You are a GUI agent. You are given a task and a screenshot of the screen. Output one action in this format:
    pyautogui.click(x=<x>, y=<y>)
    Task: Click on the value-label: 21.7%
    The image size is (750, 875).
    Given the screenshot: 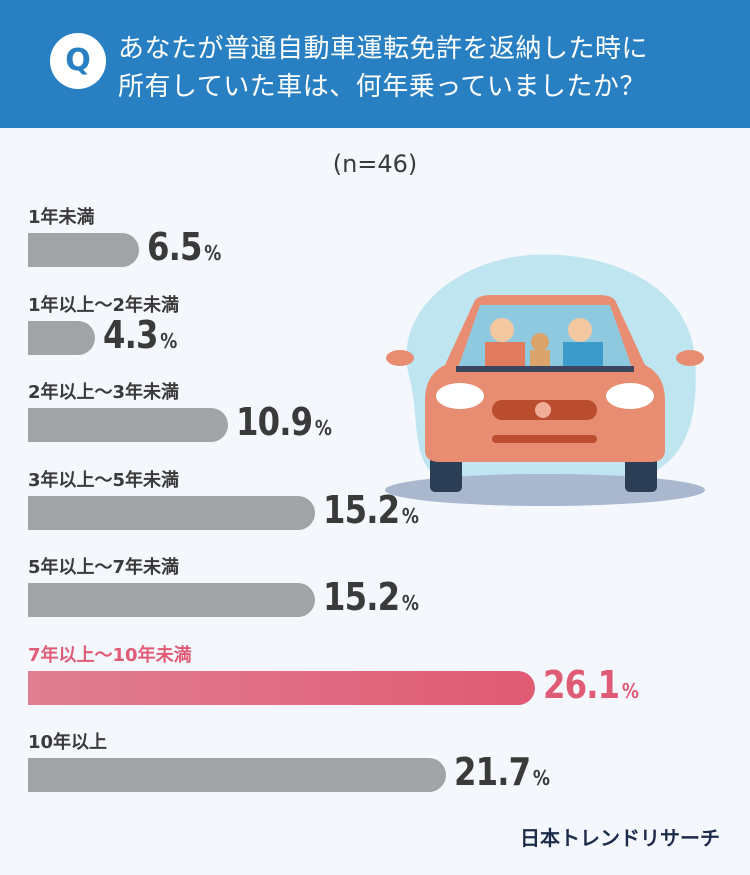 What is the action you would take?
    pyautogui.click(x=502, y=772)
    